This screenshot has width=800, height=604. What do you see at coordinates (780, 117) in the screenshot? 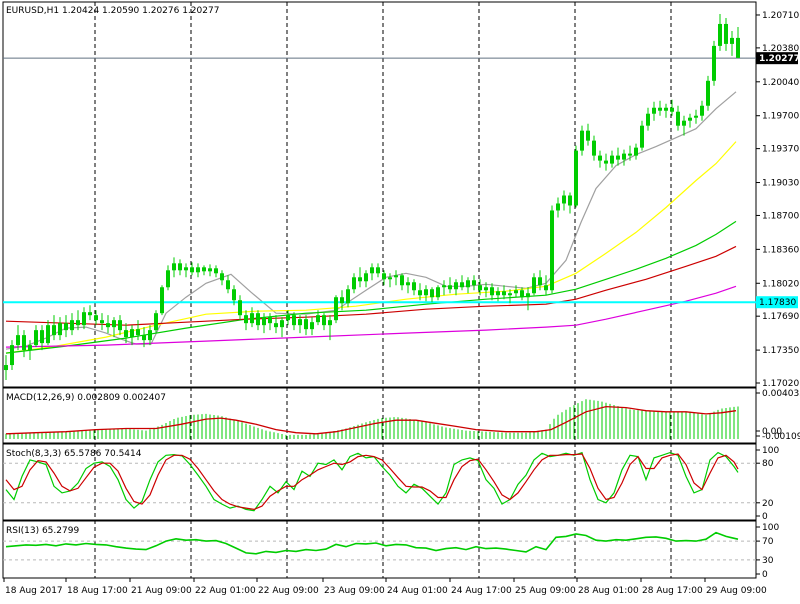
I see `price-tick-label: 1.19700` at bounding box center [780, 117].